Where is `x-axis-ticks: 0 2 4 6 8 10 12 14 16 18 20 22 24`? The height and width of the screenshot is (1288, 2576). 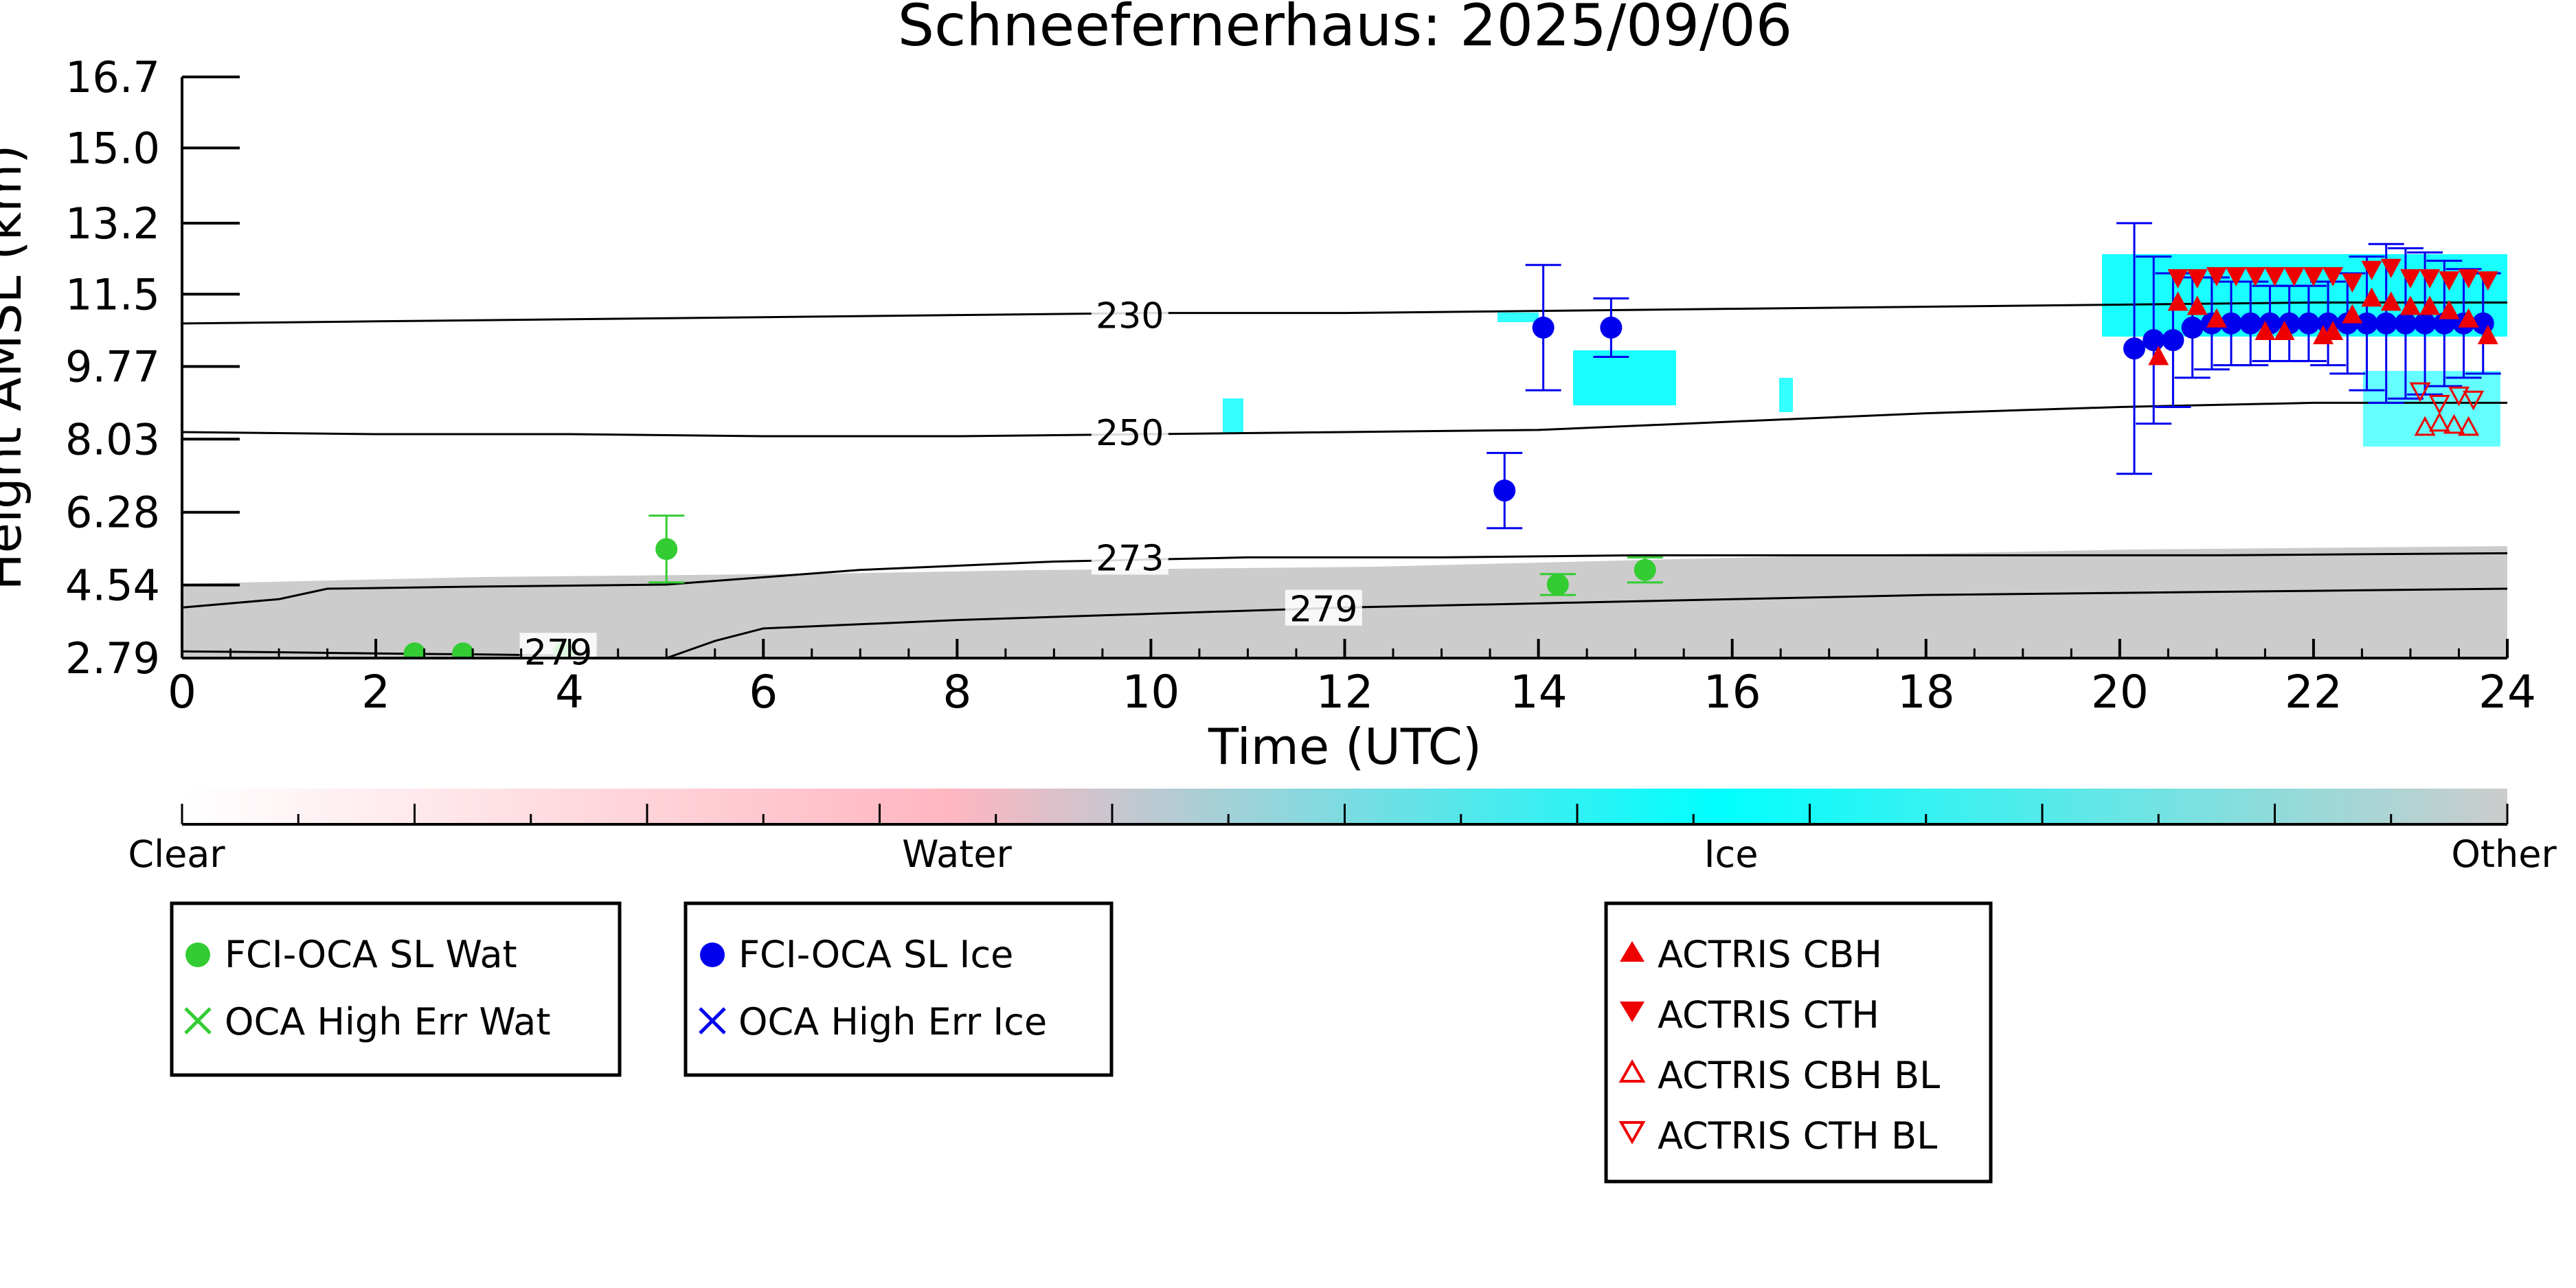 x-axis-ticks: 0 2 4 6 8 10 12 14 16 18 20 22 24 is located at coordinates (1352, 679).